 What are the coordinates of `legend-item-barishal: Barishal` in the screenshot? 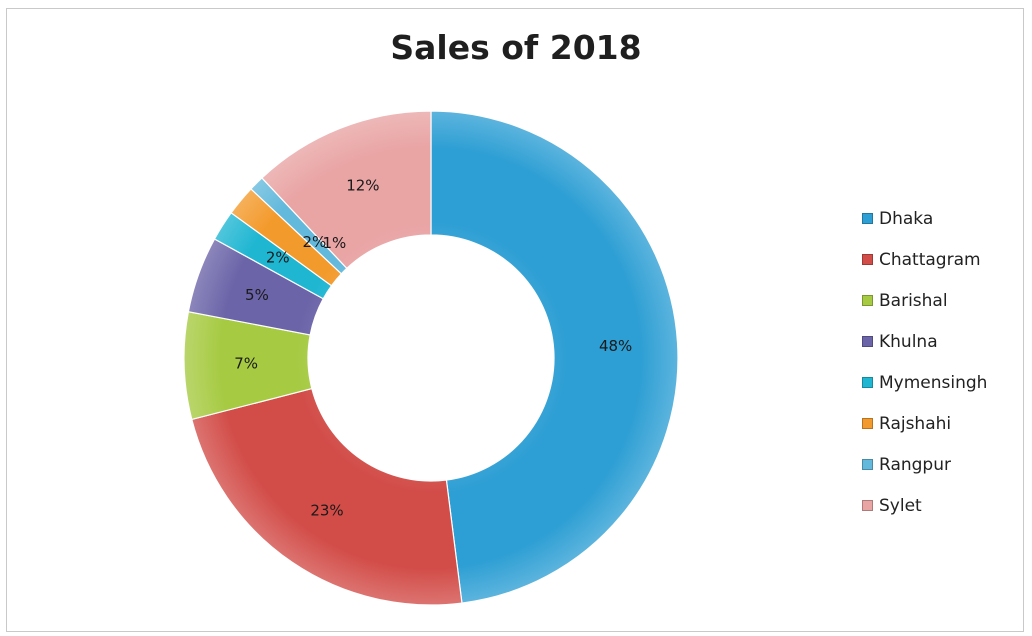 It's located at (944, 300).